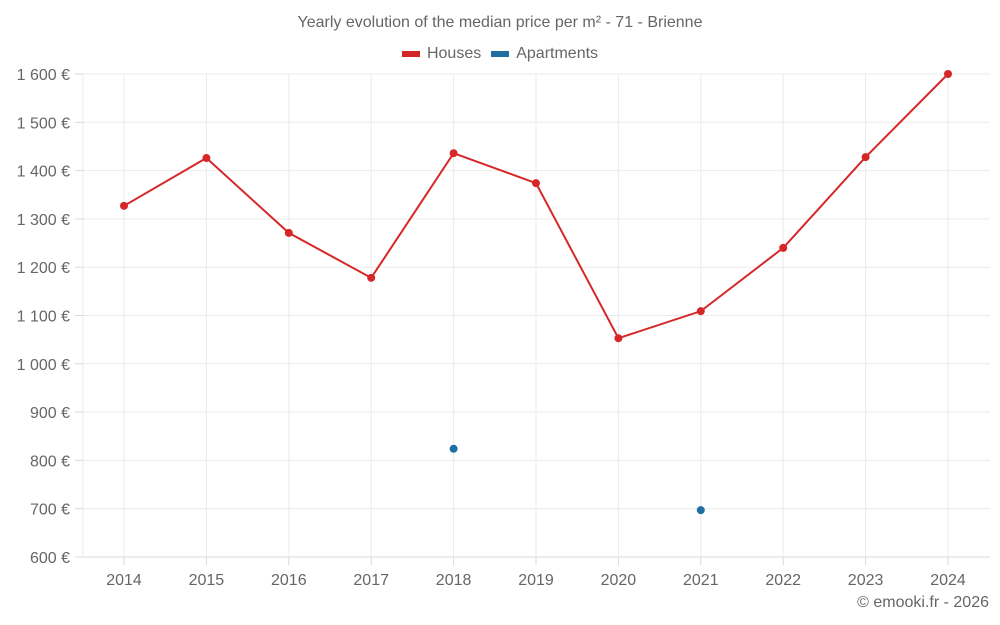 This screenshot has height=625, width=1000. What do you see at coordinates (43, 268) in the screenshot?
I see `y-tick-label: 1 200 €` at bounding box center [43, 268].